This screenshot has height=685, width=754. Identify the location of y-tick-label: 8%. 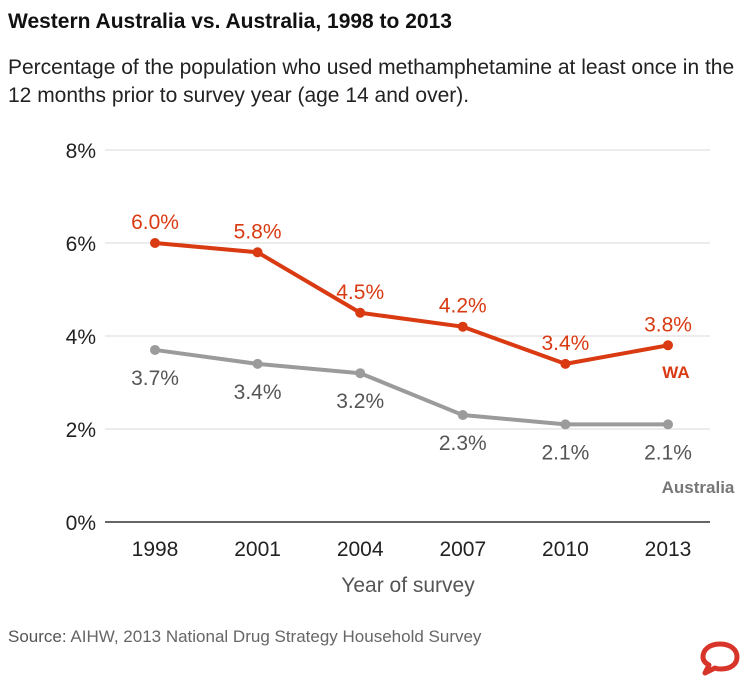
(81, 151).